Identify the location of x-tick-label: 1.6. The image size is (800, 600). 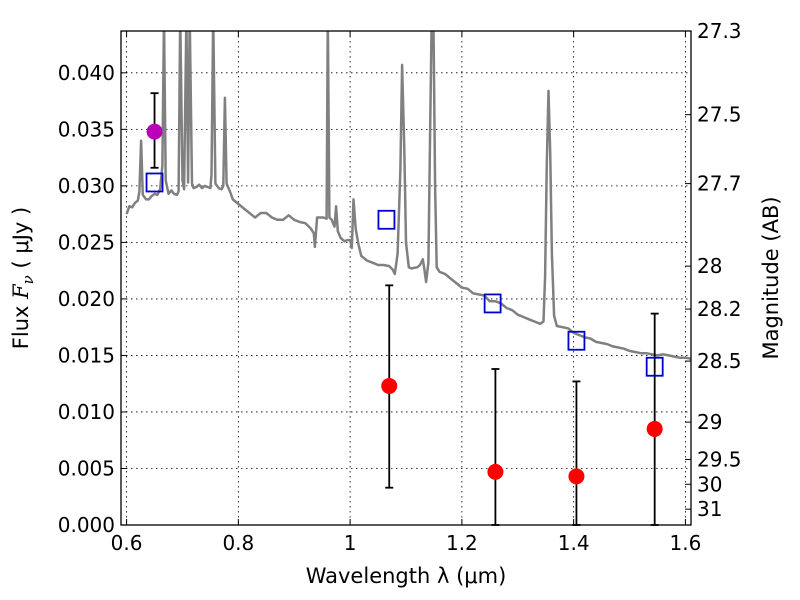
(686, 543).